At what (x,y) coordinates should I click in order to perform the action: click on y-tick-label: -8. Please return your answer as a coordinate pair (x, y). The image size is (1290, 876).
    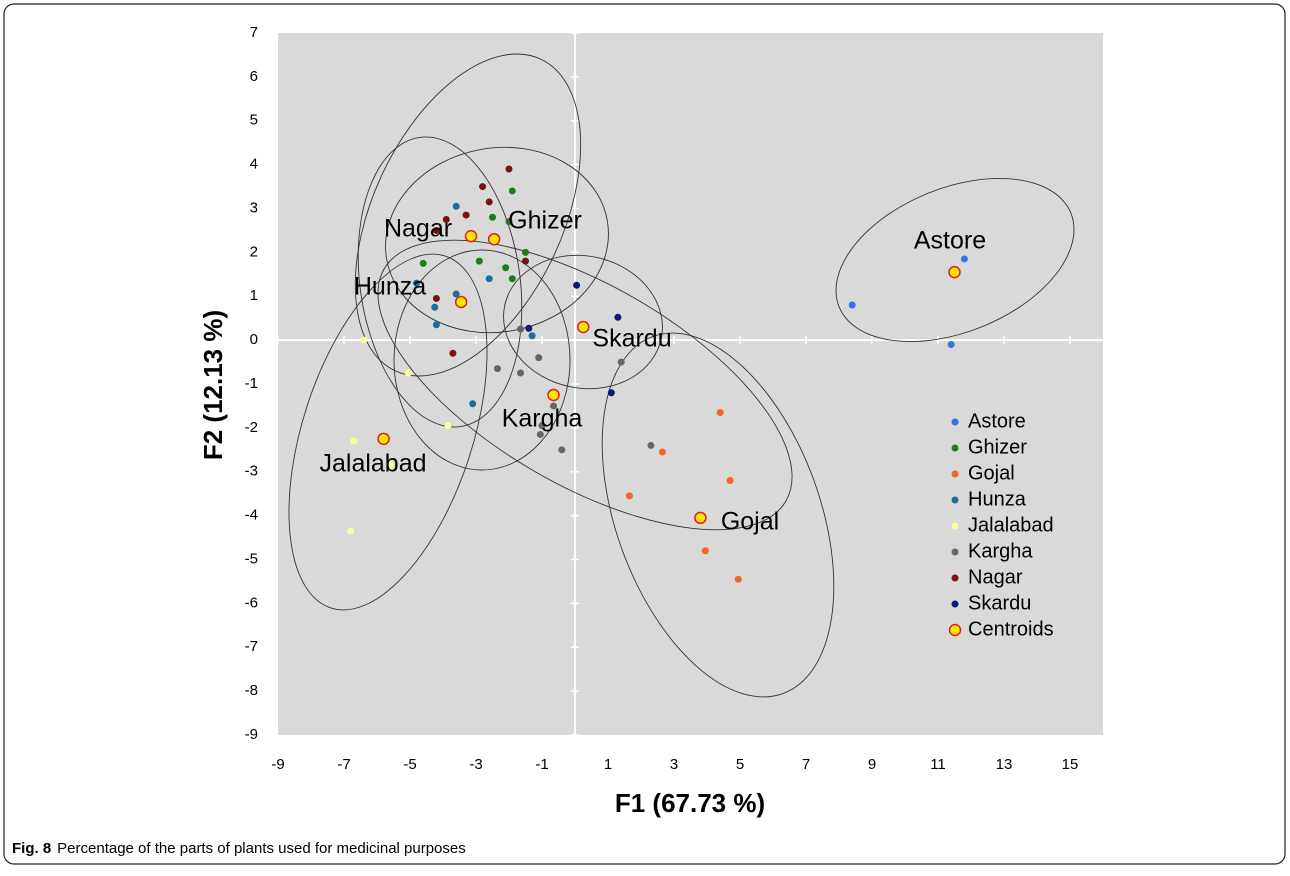
    Looking at the image, I should click on (251, 690).